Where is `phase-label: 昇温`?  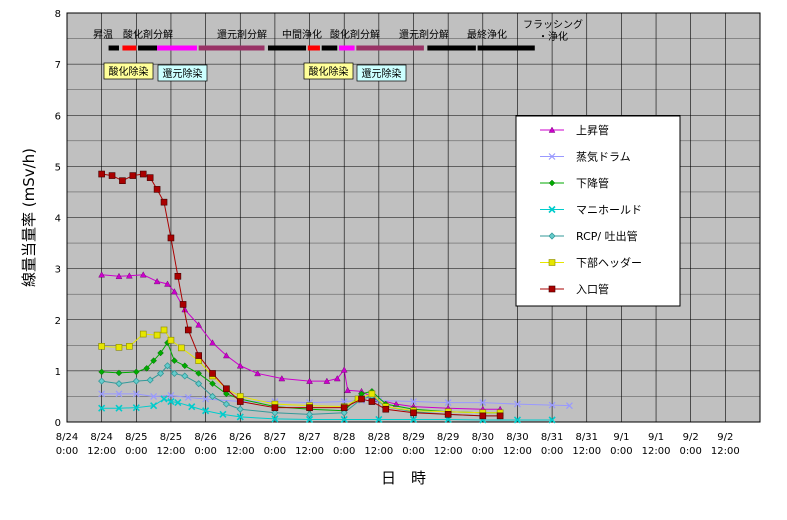
phase-label: 昇温 is located at coordinates (103, 35).